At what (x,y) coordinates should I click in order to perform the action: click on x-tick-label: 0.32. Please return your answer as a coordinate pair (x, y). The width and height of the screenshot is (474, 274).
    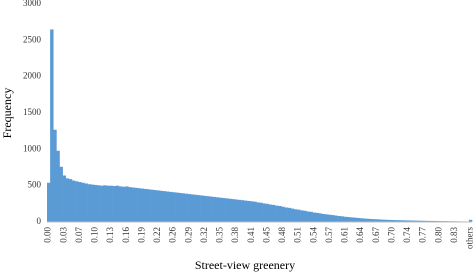
    Looking at the image, I should click on (204, 235).